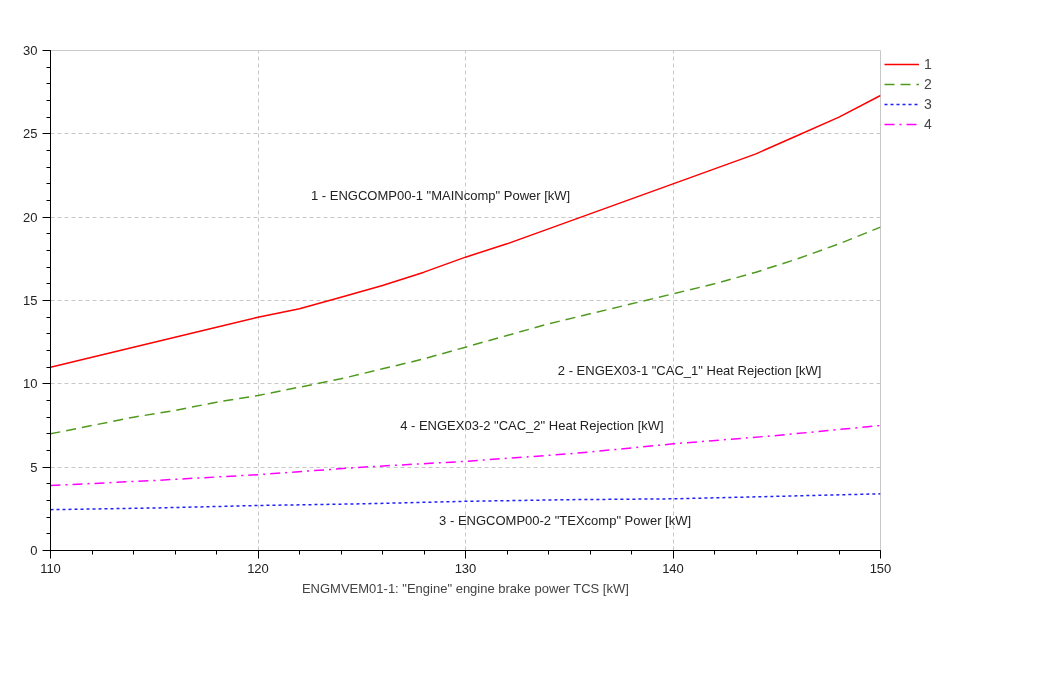 The width and height of the screenshot is (1061, 686). I want to click on x-tick-label: 110, so click(50, 568).